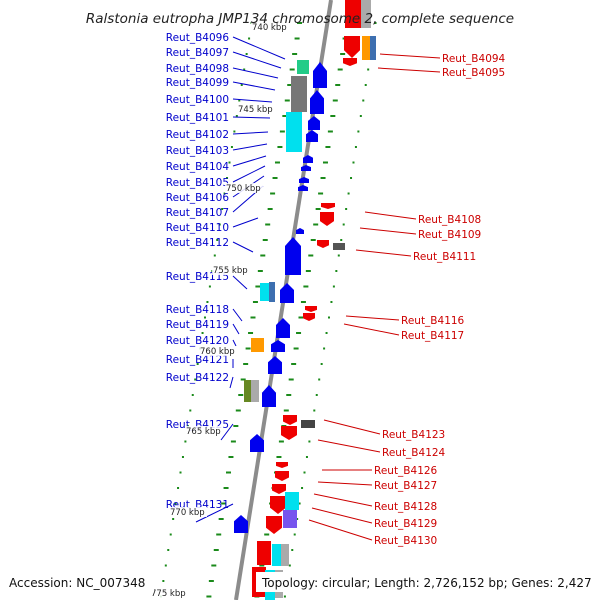 Image resolution: width=600 pixels, height=600 pixels. What do you see at coordinates (197, 325) in the screenshot?
I see `gene-label-reverse: Reut_B4119` at bounding box center [197, 325].